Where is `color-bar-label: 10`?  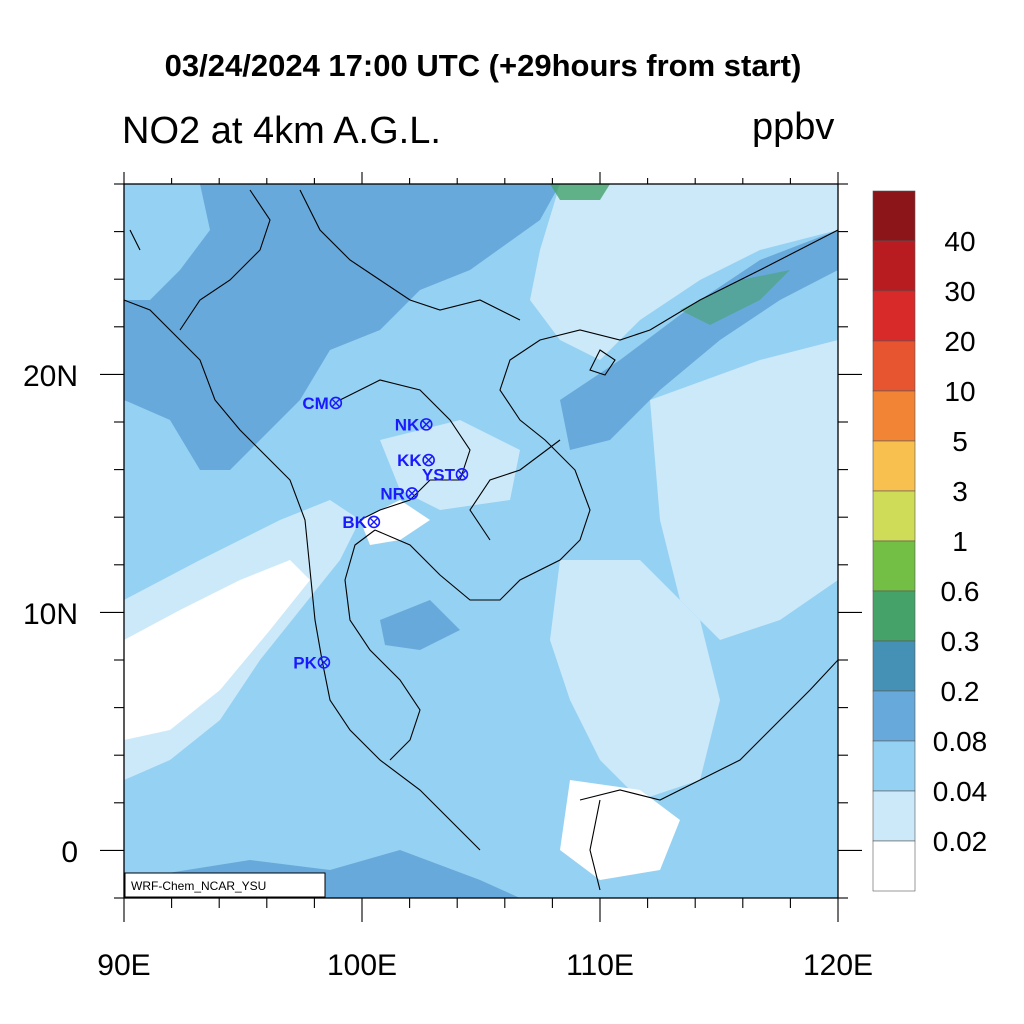
color-bar-label: 10 is located at coordinates (959, 391).